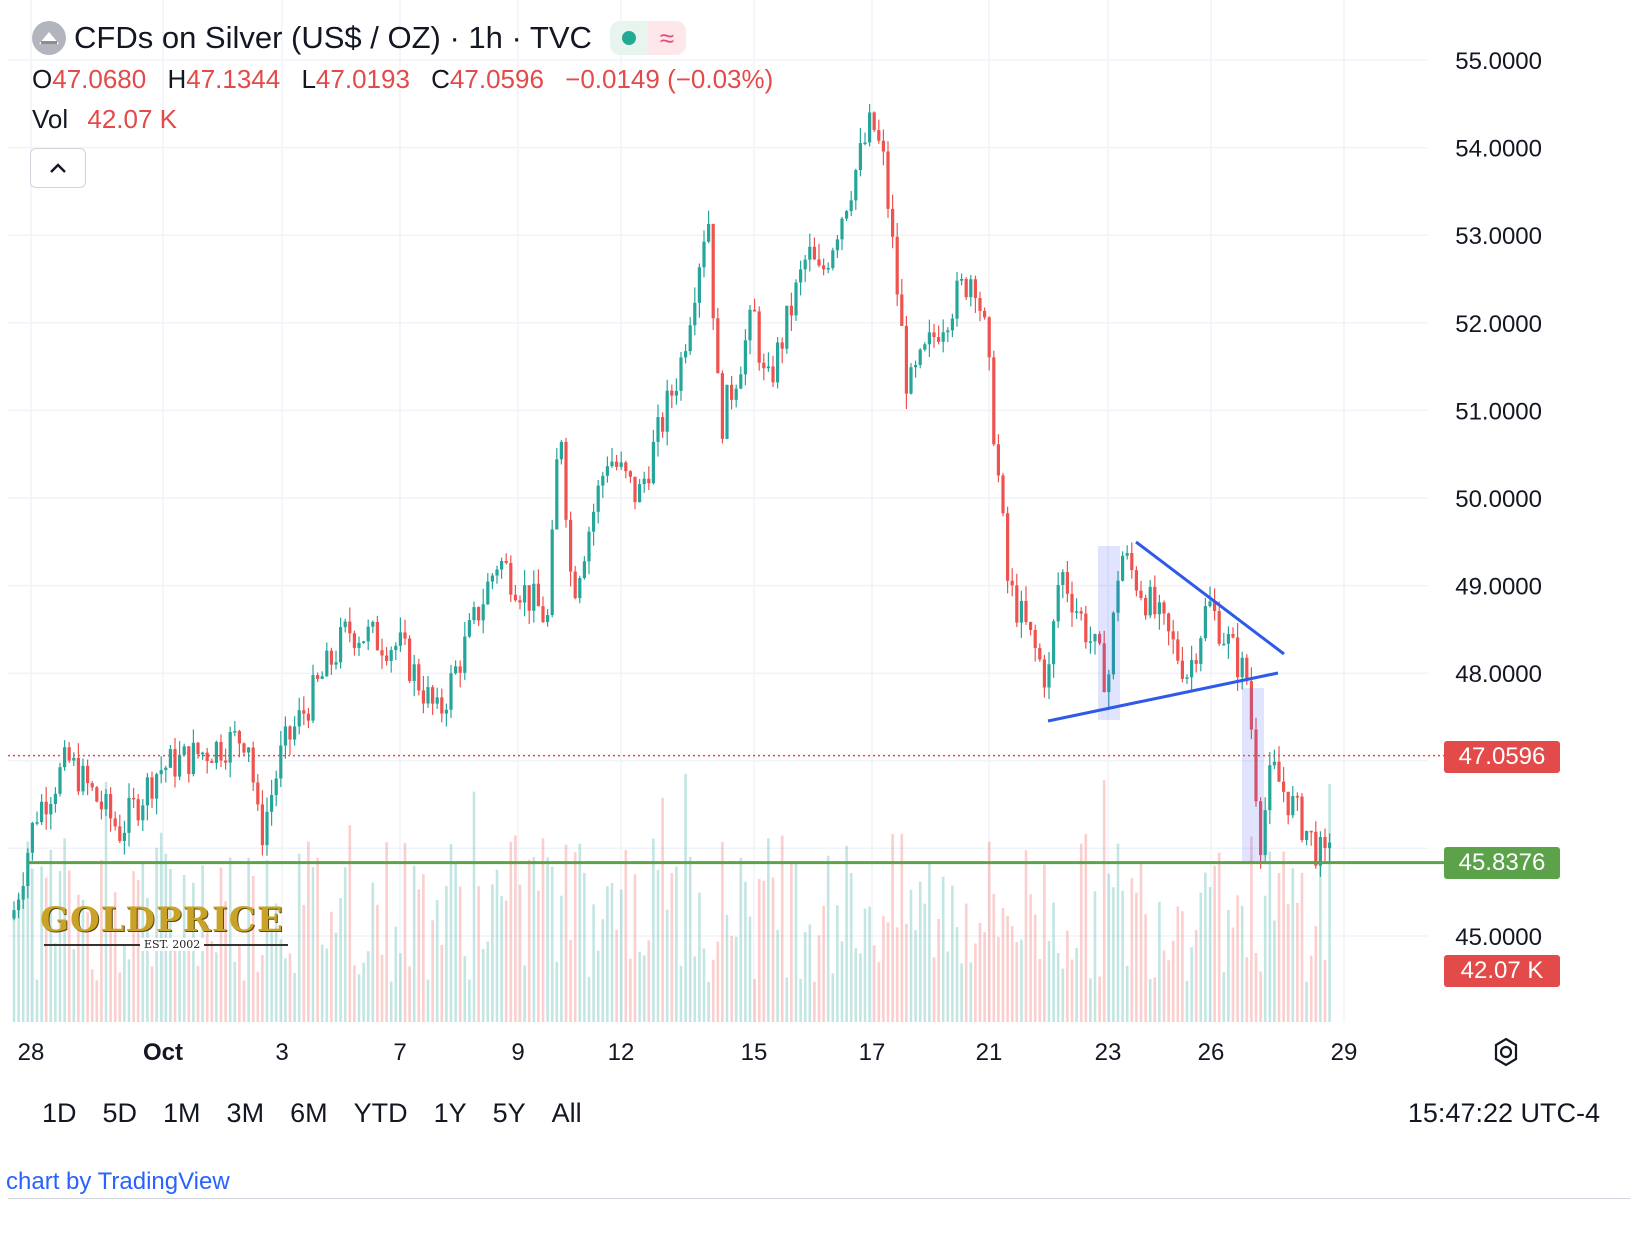 The width and height of the screenshot is (1630, 1256). Describe the element at coordinates (111, 119) in the screenshot. I see `volume-legend: Vol 42.07 K` at that location.